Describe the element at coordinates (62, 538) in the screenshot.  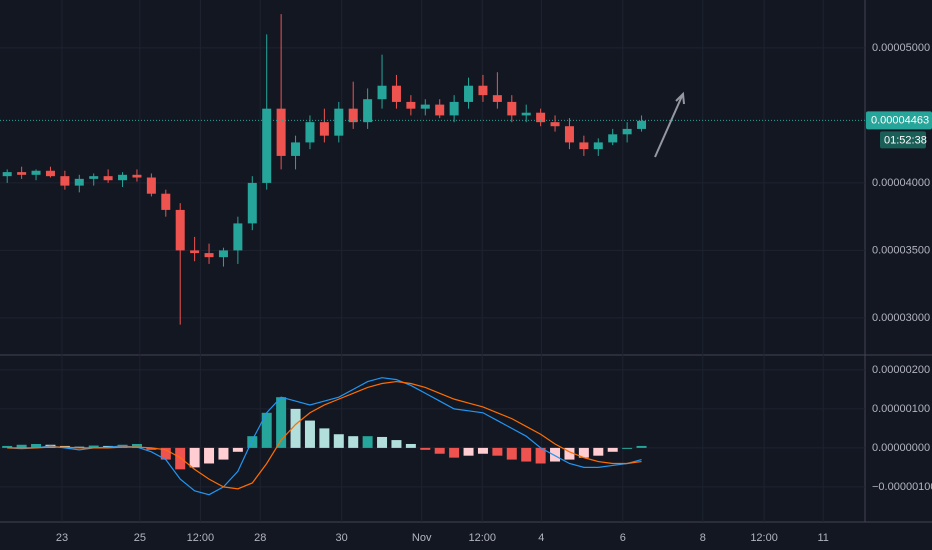
I see `x-tick-label: 23` at that location.